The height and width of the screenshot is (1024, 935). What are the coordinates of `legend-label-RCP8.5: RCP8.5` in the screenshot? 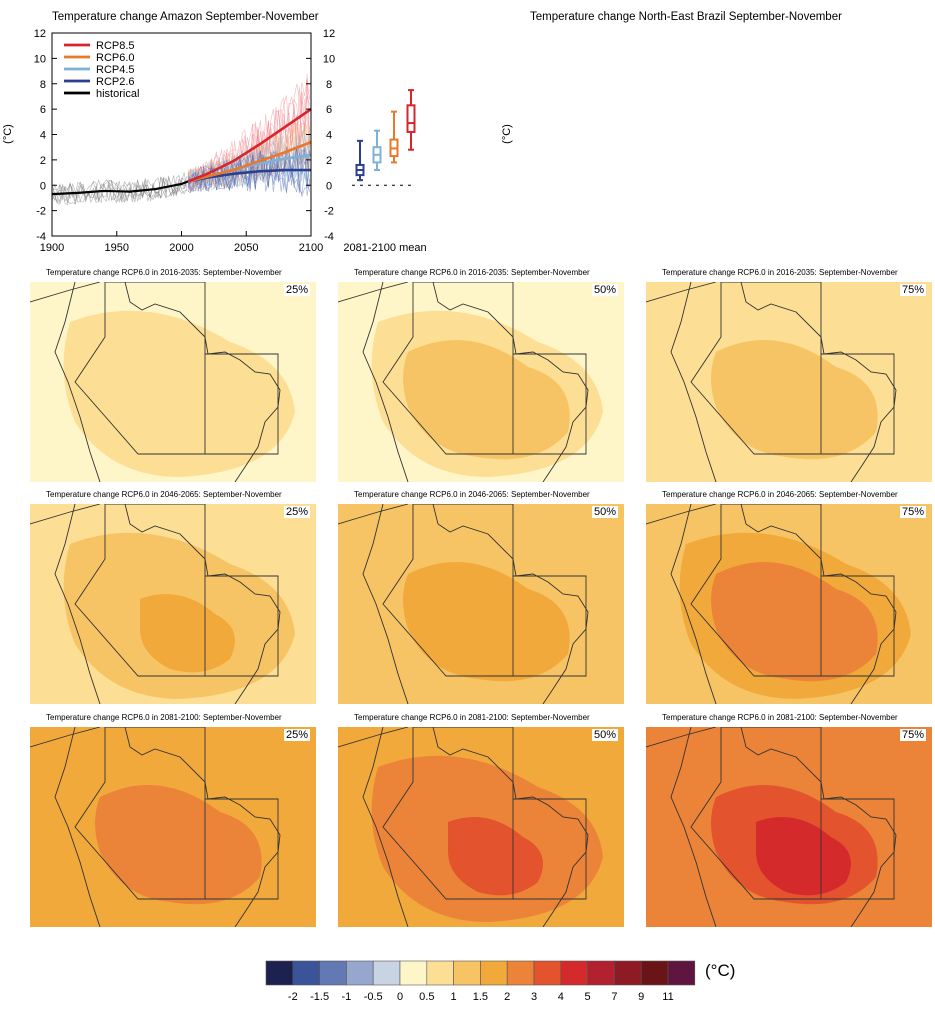 It's located at (115, 46).